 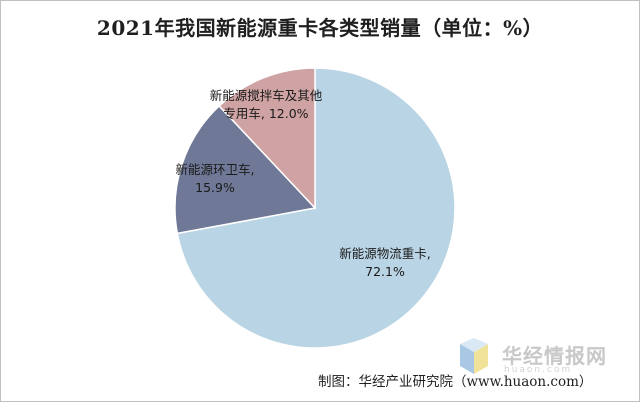 I want to click on watermark: 华经情报网 huaon.com, so click(x=543, y=358).